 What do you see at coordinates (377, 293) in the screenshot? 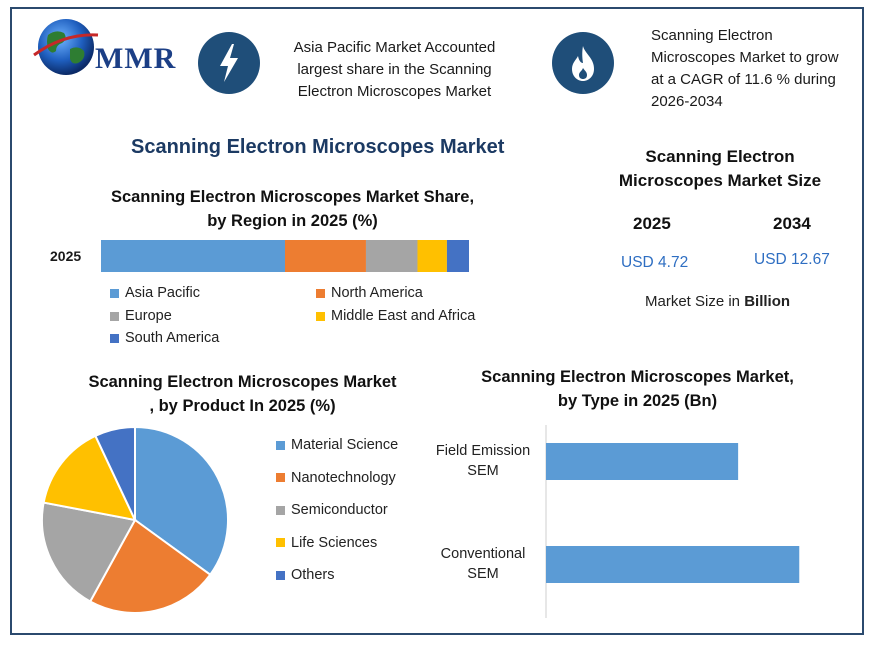
I see `legend-label: North America` at bounding box center [377, 293].